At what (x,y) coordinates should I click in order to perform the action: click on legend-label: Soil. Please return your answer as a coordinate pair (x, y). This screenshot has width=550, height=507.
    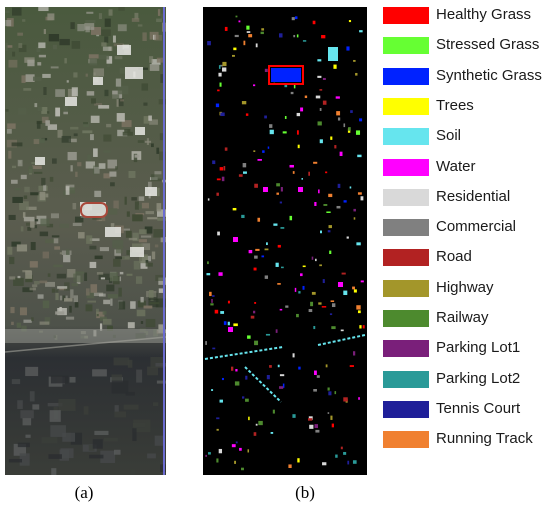
    Looking at the image, I should click on (449, 136).